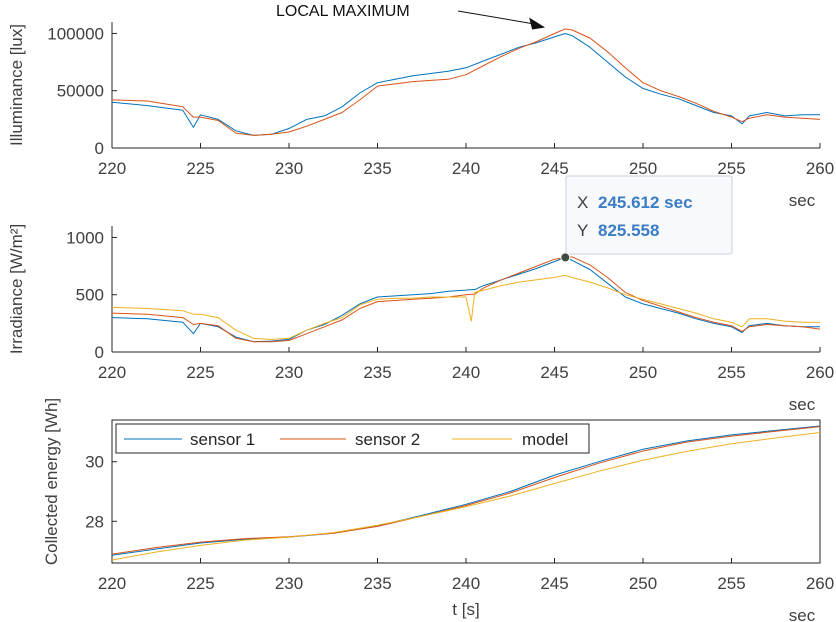 The height and width of the screenshot is (622, 836). What do you see at coordinates (465, 609) in the screenshot?
I see `x-axis-label: t [s]` at bounding box center [465, 609].